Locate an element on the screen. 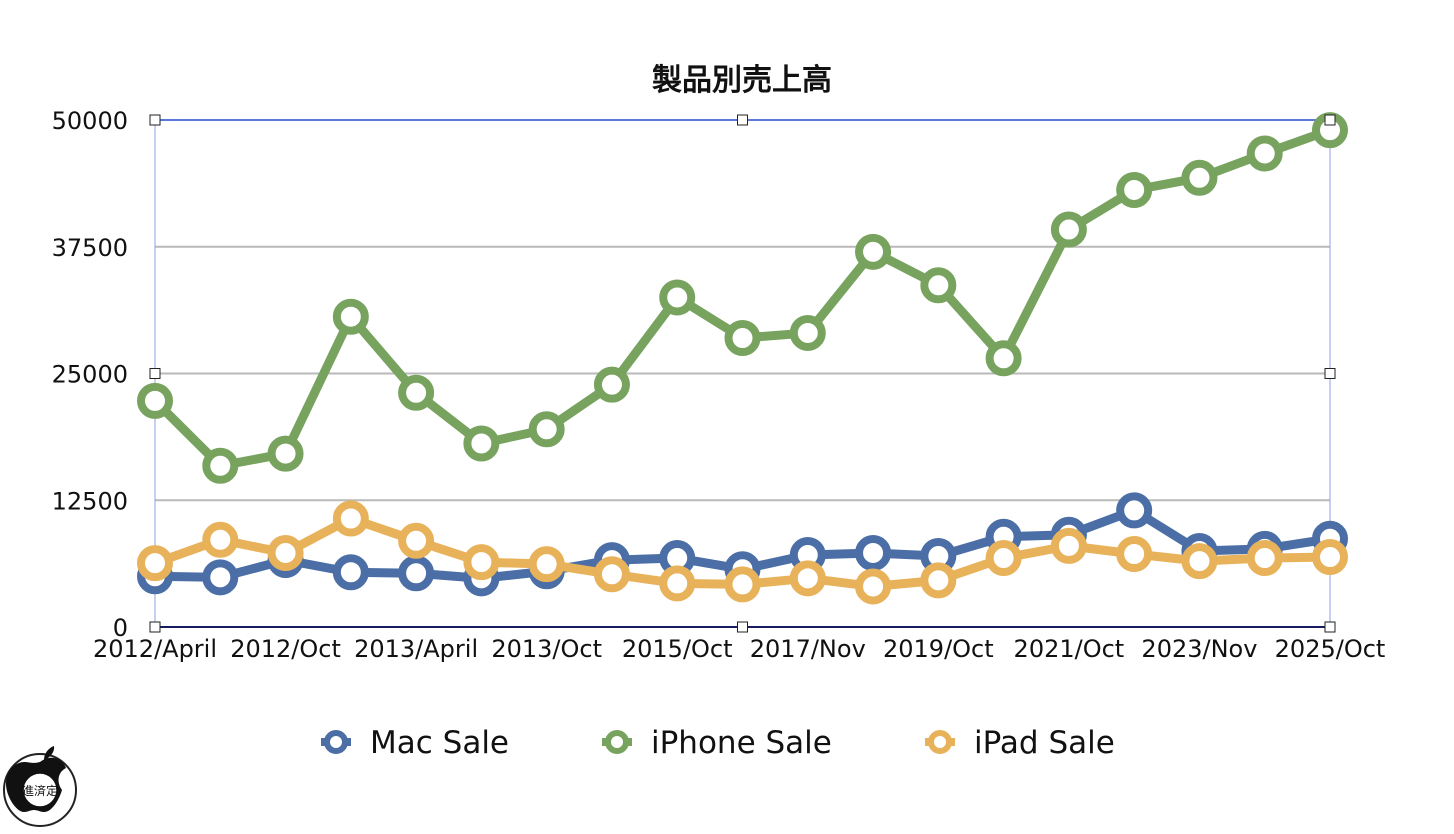 The image size is (1454, 834). watermark-badge is located at coordinates (40, 790).